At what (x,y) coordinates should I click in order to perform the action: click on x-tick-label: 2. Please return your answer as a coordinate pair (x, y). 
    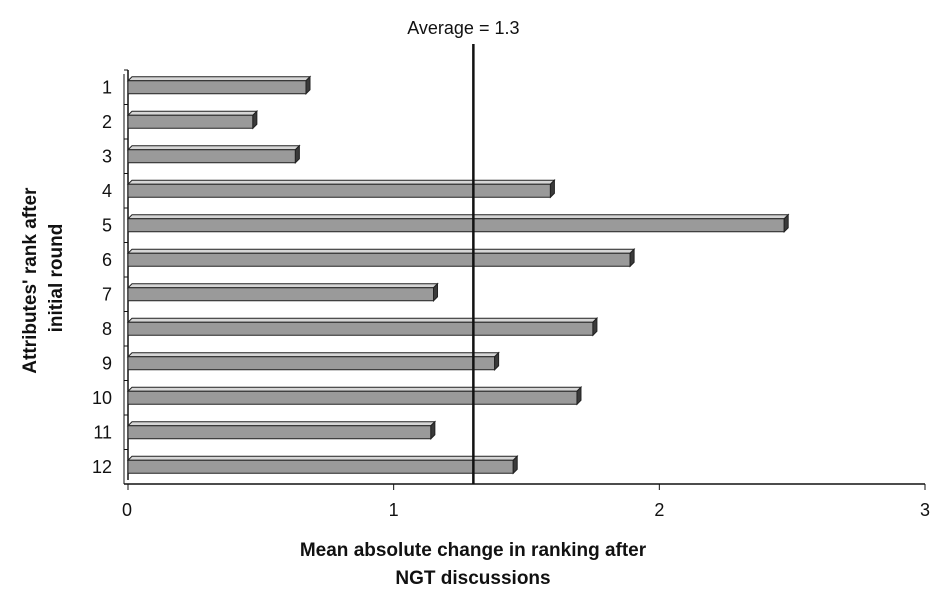
    Looking at the image, I should click on (659, 510).